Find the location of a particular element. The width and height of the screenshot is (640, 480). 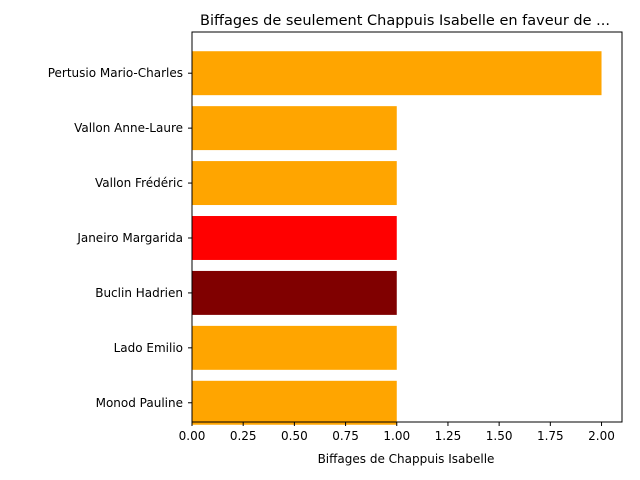

x-tick-label: 1.50 is located at coordinates (499, 436).